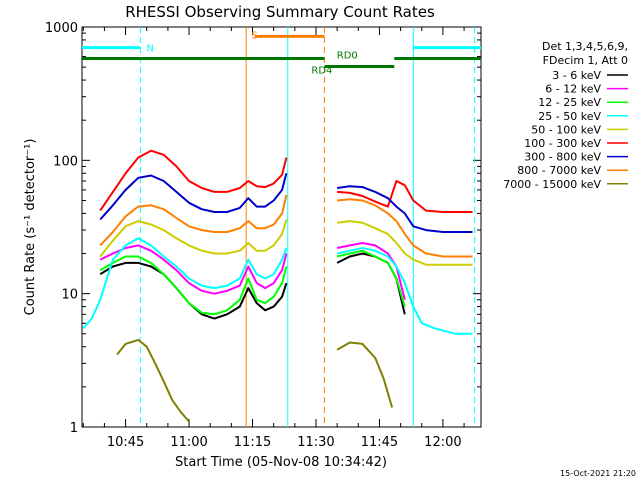 This screenshot has width=640, height=480. I want to click on legend-label: 6 - 12 keV, so click(573, 89).